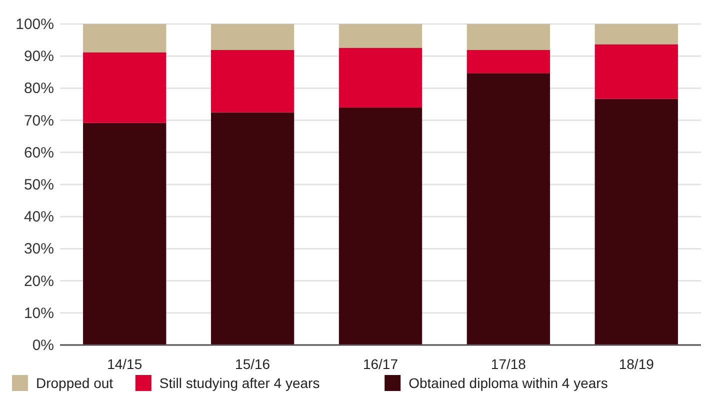 Image resolution: width=709 pixels, height=403 pixels. Describe the element at coordinates (380, 364) in the screenshot. I see `x-tick-label: 16/17` at that location.